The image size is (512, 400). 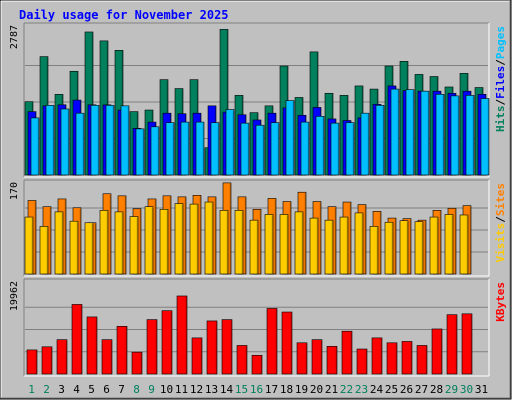 I want to click on x-tick-label-day-7: 7, so click(x=121, y=389).